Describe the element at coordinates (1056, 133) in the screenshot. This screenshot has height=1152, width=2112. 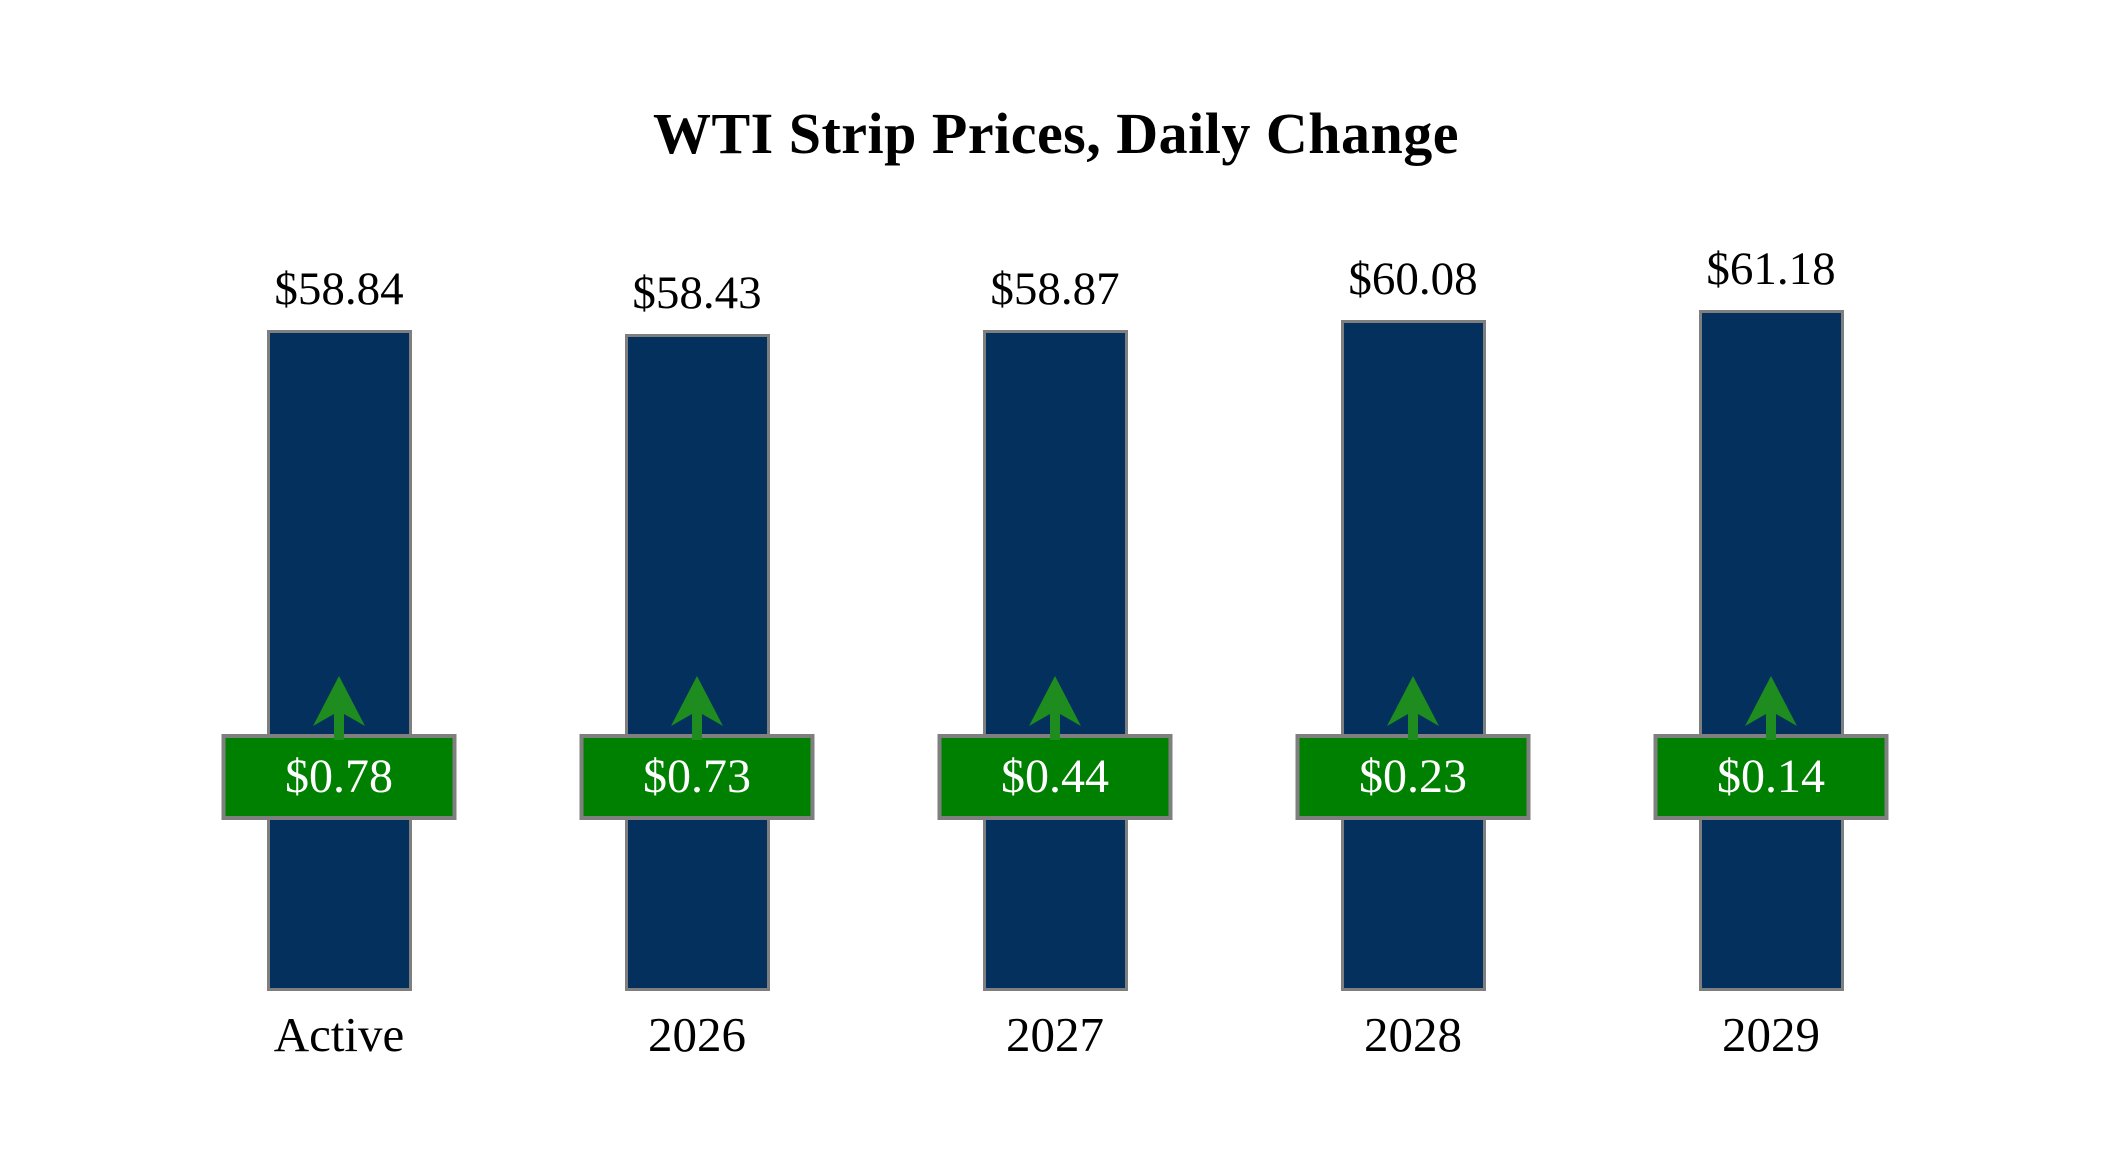
I see `chart-title: WTI Strip Prices, Daily Change` at that location.